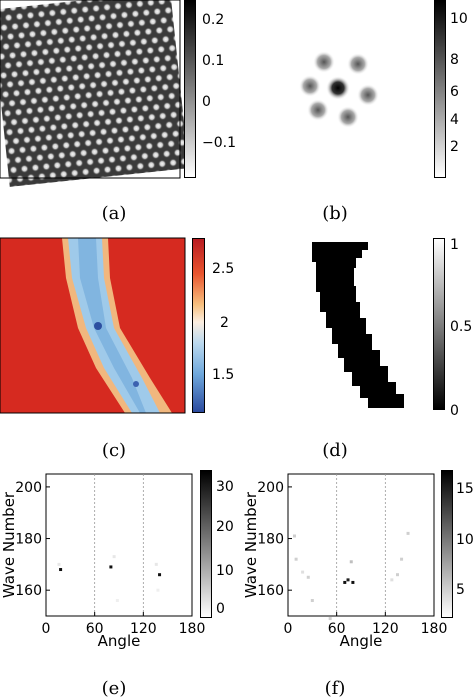 This screenshot has width=474, height=699. What do you see at coordinates (454, 92) in the screenshot?
I see `tick-label: 6` at bounding box center [454, 92].